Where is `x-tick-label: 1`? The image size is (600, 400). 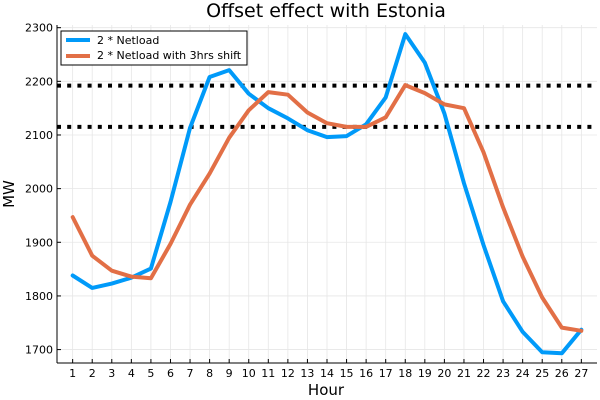
x-tick-label: 1 is located at coordinates (72, 373).